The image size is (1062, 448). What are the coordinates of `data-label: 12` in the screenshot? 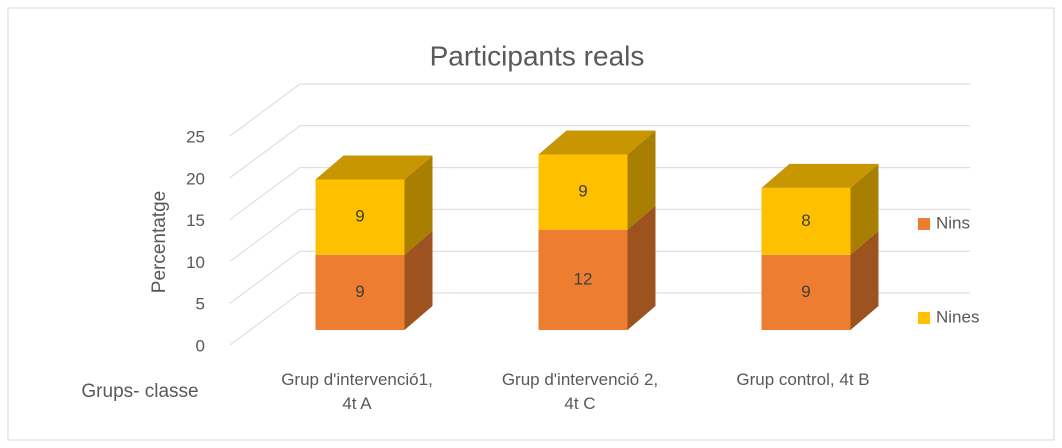 It's located at (583, 278).